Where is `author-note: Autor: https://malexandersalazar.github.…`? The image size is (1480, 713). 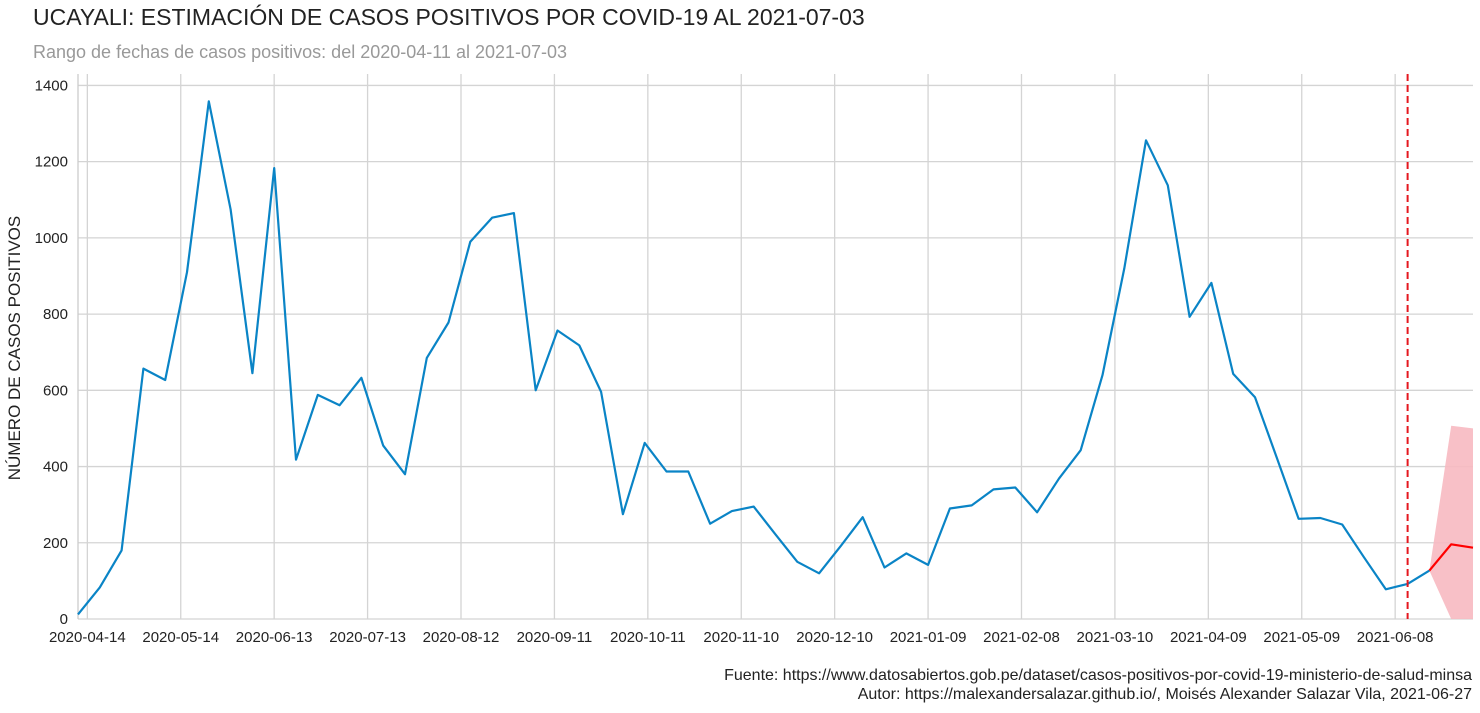 author-note: Autor: https://malexandersalazar.github.… is located at coordinates (1164, 694).